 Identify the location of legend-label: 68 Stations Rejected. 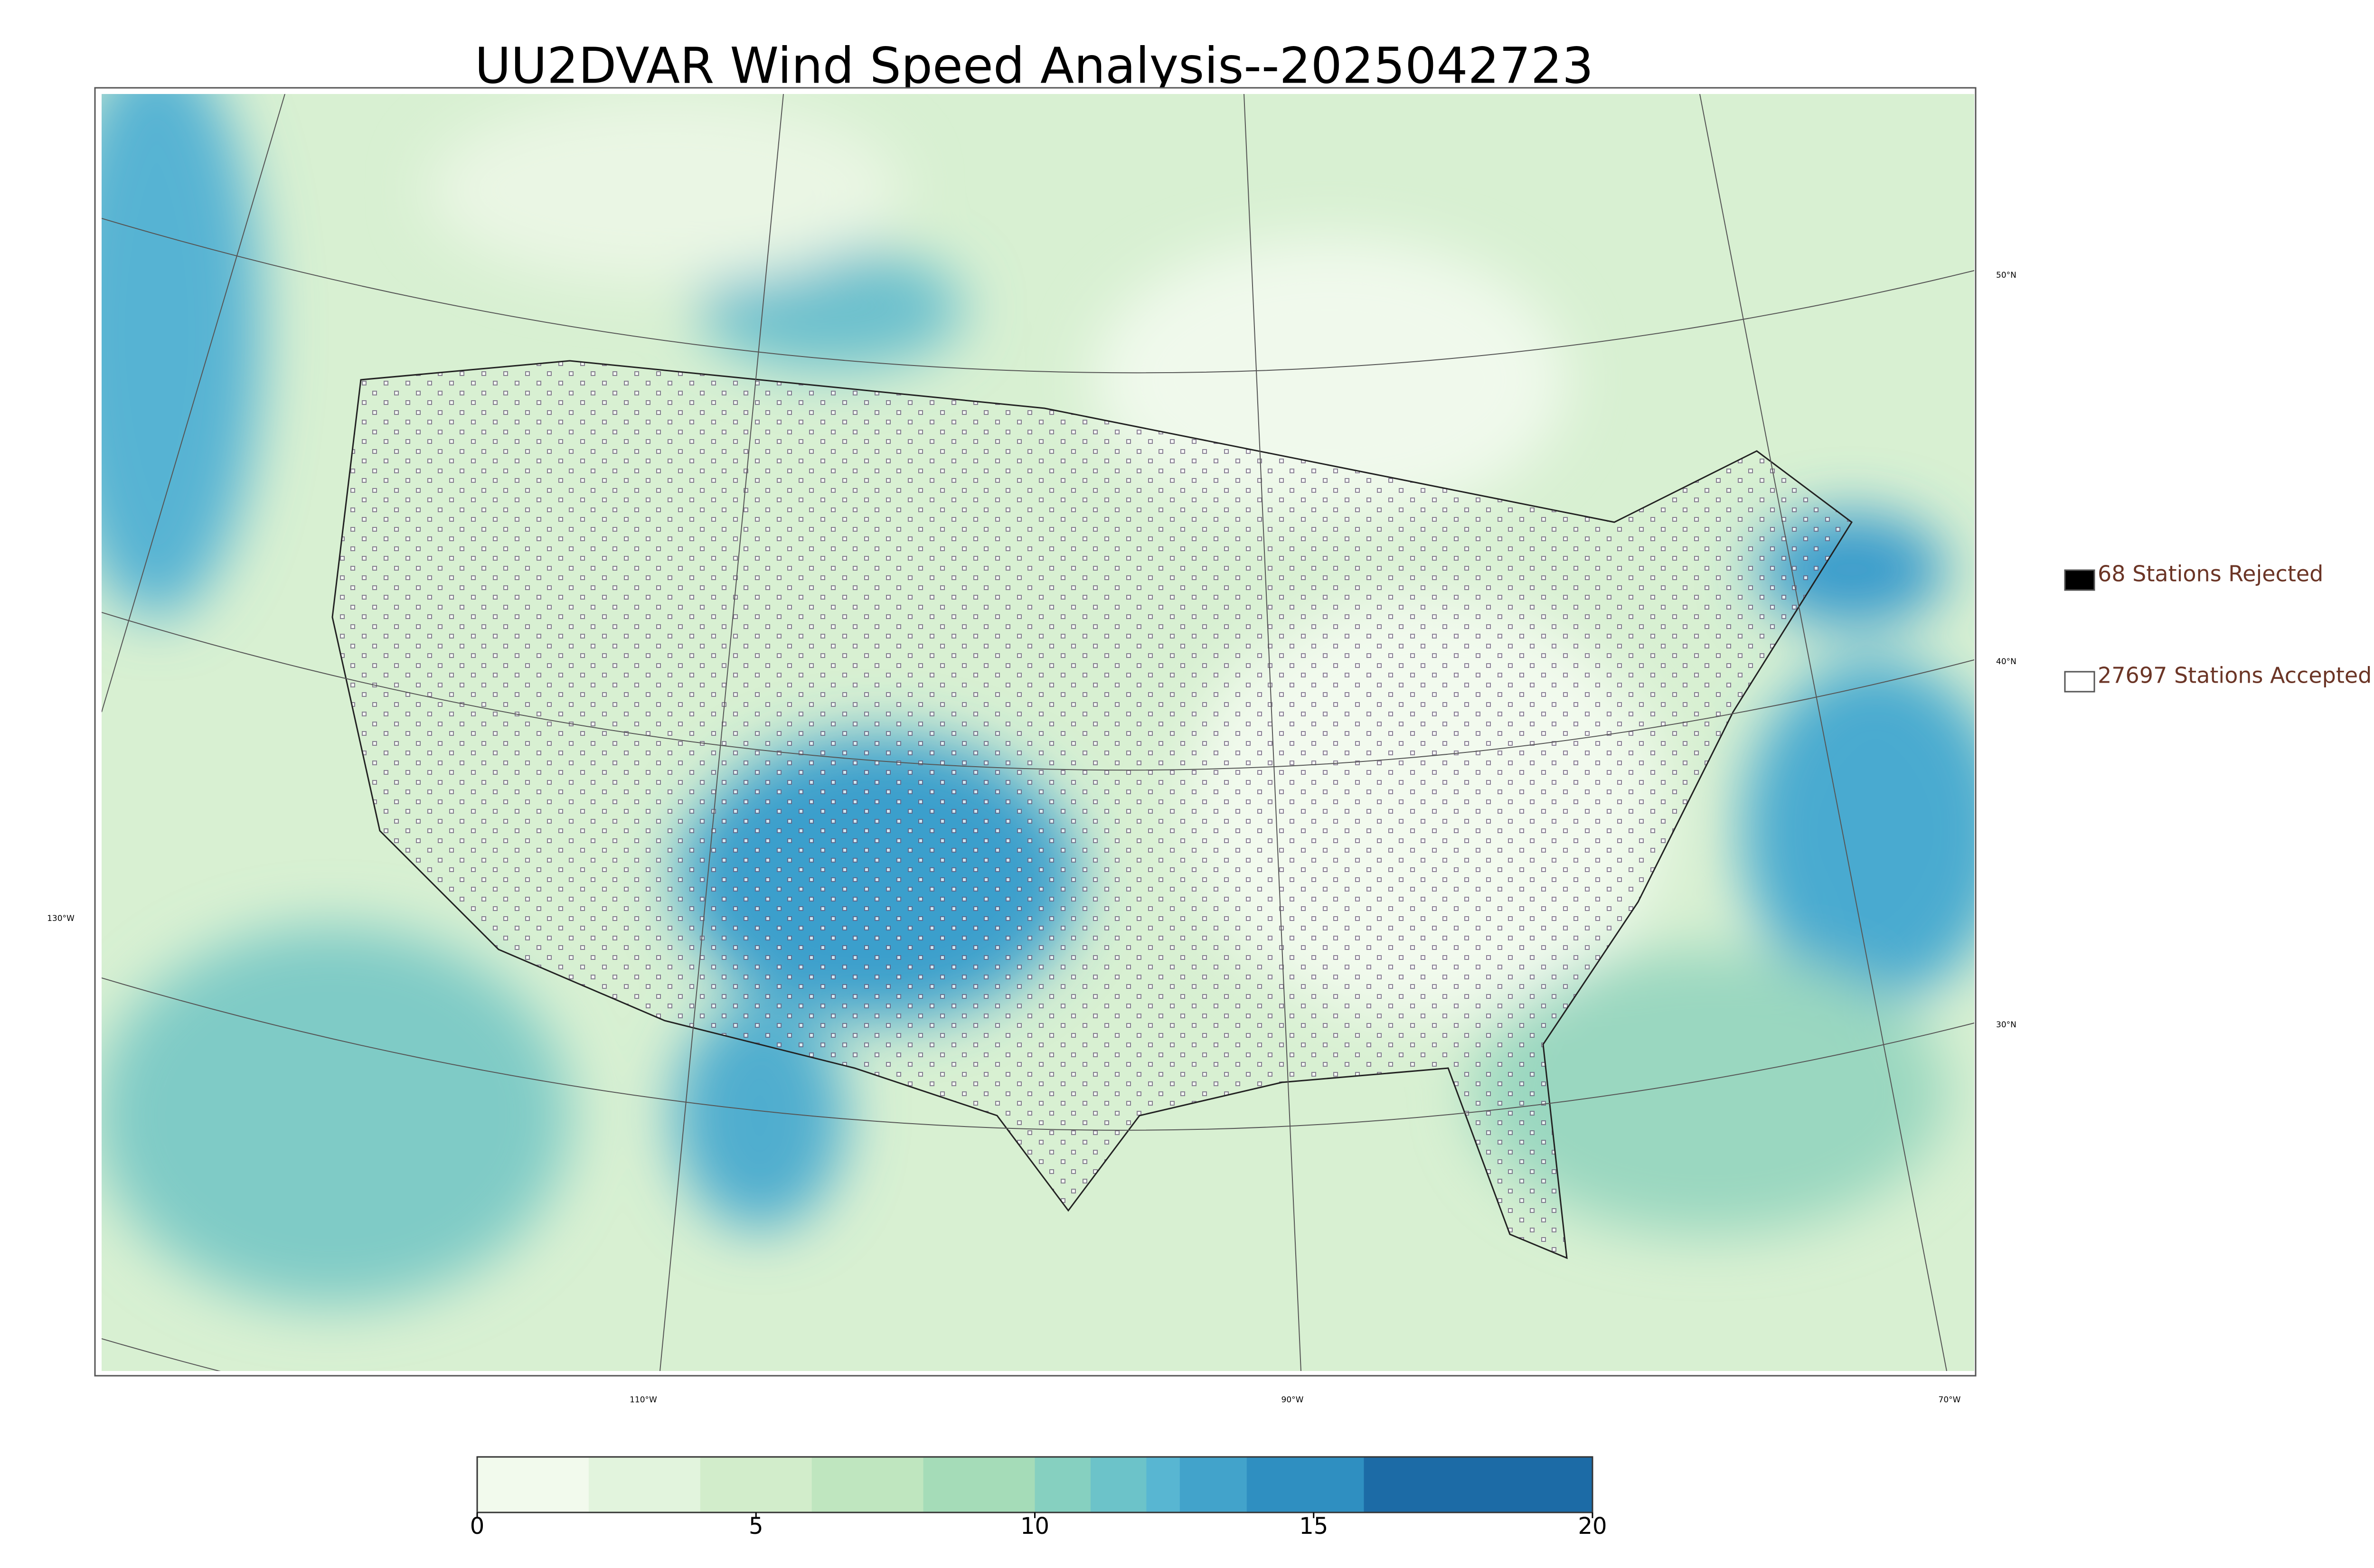
(2210, 574).